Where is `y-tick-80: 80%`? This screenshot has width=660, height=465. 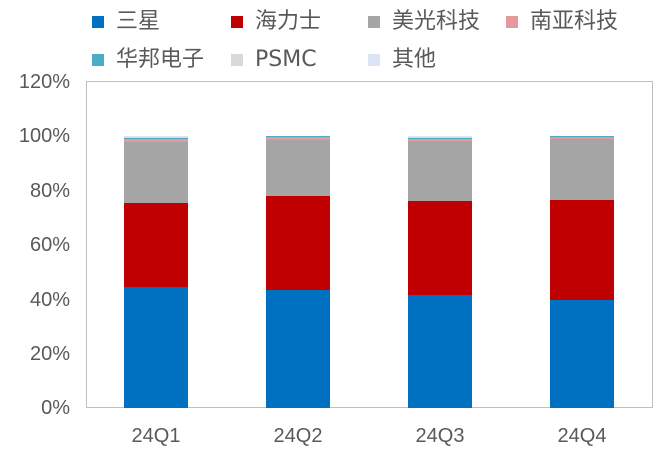
y-tick-80: 80% is located at coordinates (49, 191).